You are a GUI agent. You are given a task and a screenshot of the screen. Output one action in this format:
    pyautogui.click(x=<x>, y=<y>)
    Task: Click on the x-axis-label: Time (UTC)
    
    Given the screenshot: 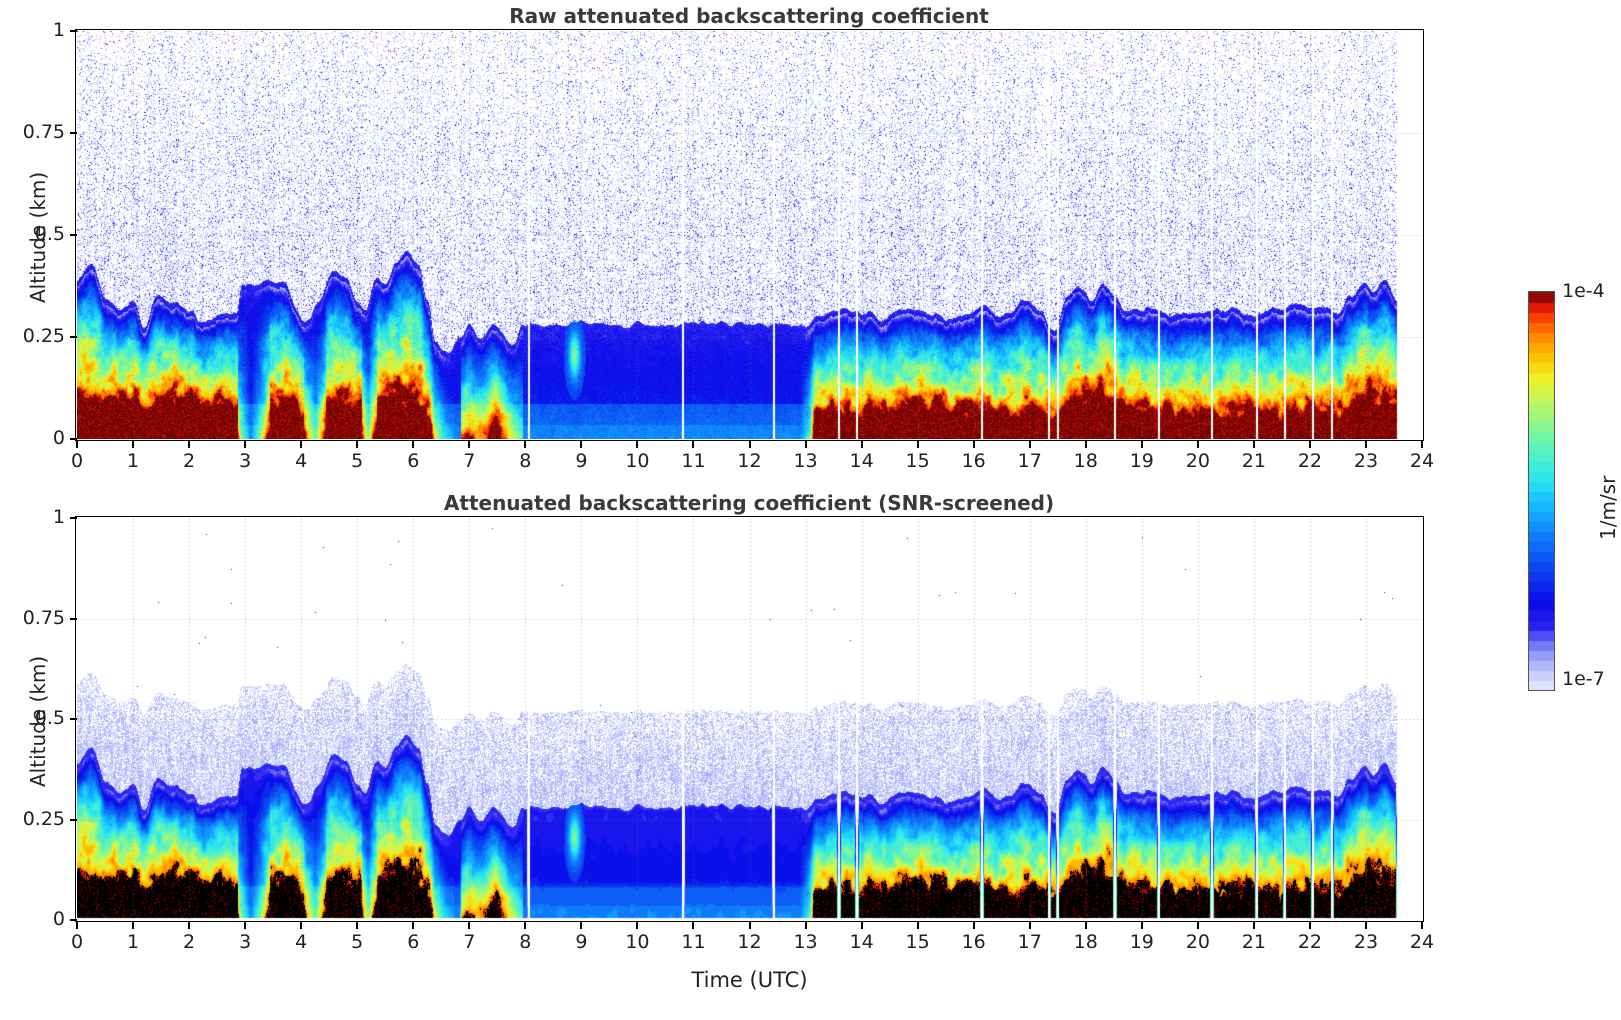 What is the action you would take?
    pyautogui.click(x=749, y=980)
    